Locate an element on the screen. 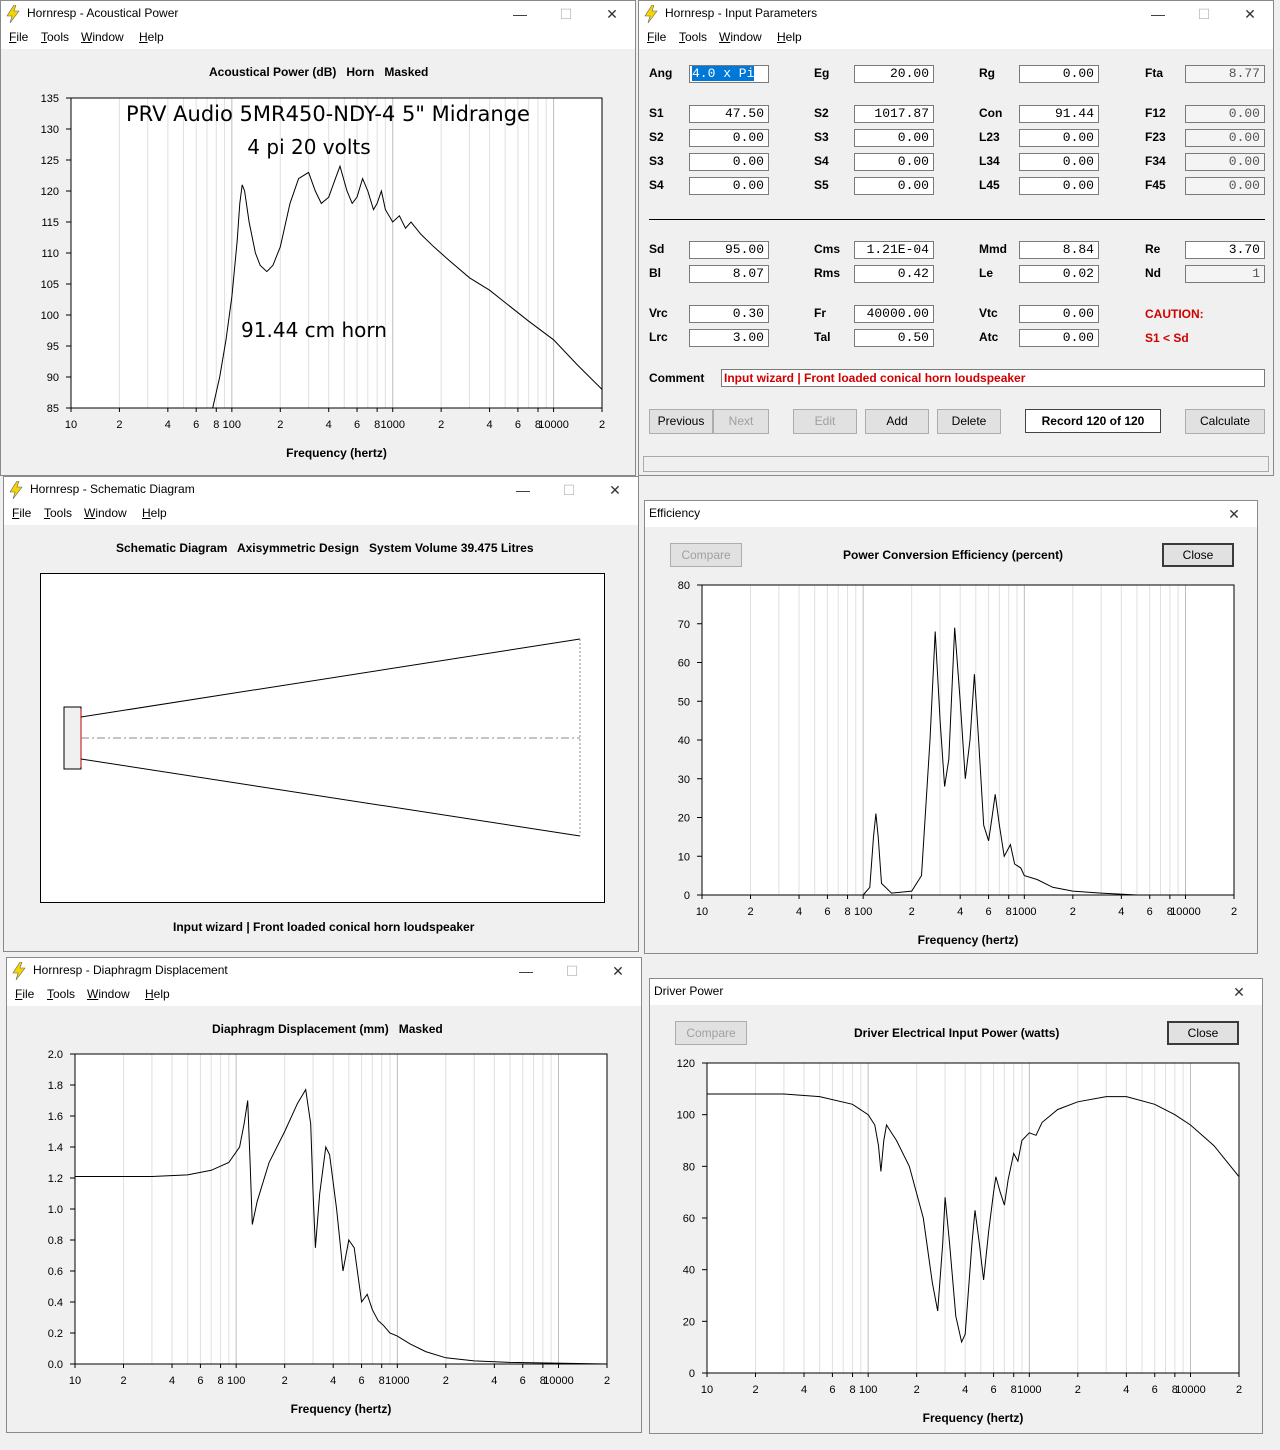 The height and width of the screenshot is (1450, 1280). param-field-vtc: 0.00 is located at coordinates (1059, 314).